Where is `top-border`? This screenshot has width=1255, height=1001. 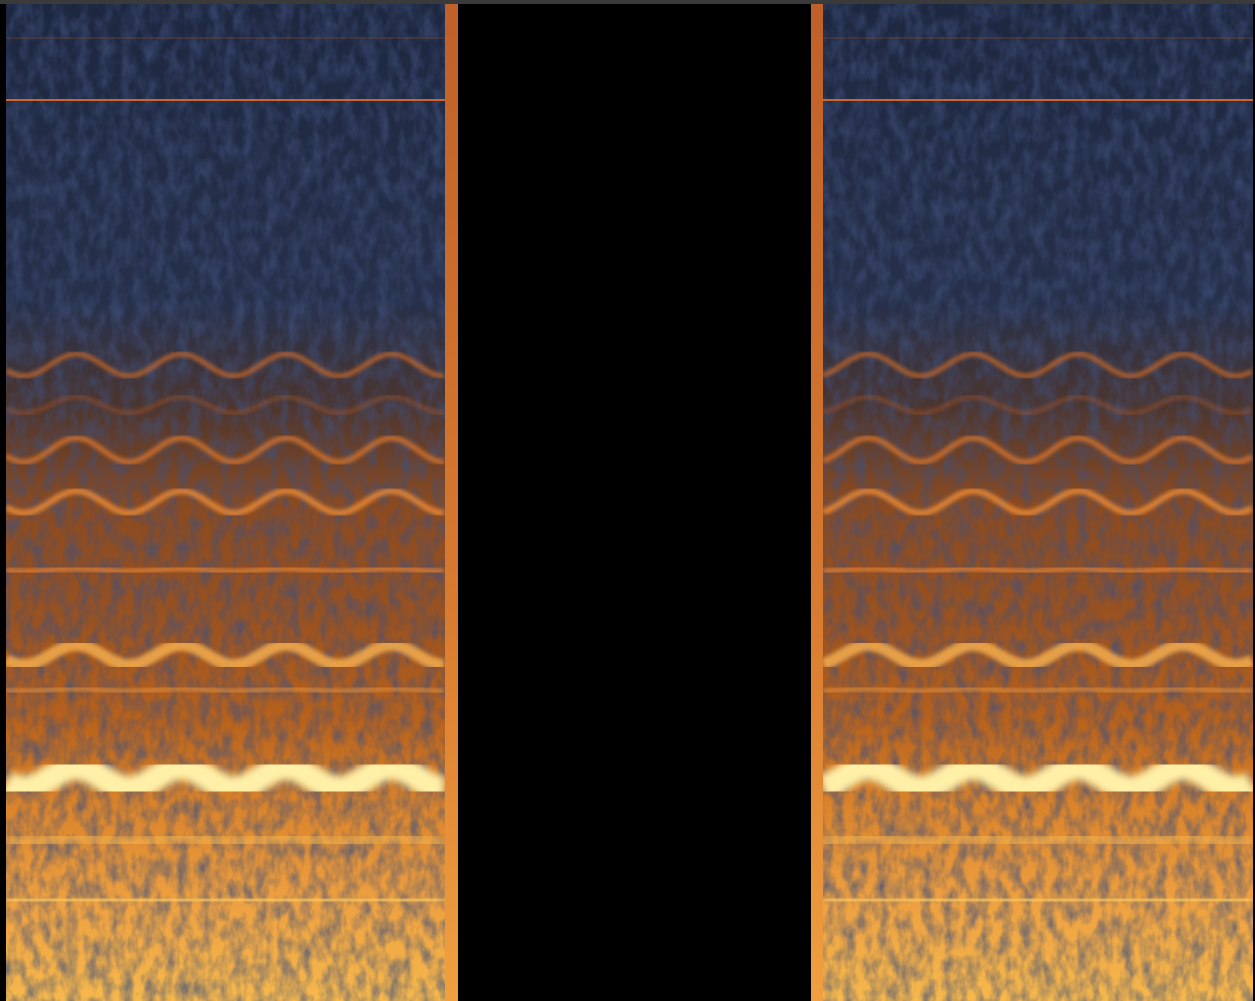
top-border is located at coordinates (627, 2).